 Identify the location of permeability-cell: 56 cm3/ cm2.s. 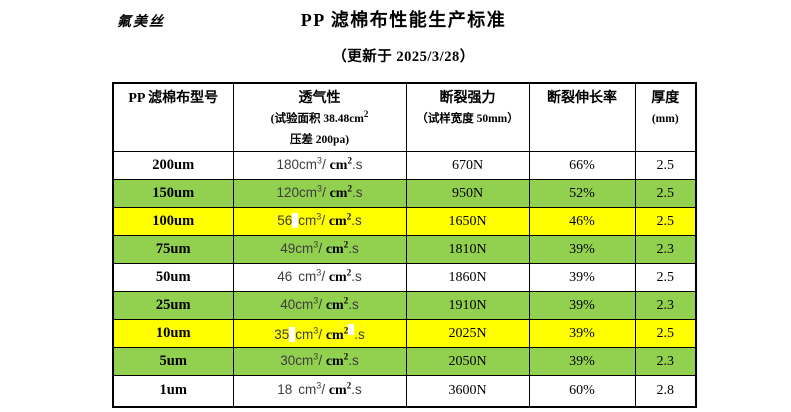
(319, 221).